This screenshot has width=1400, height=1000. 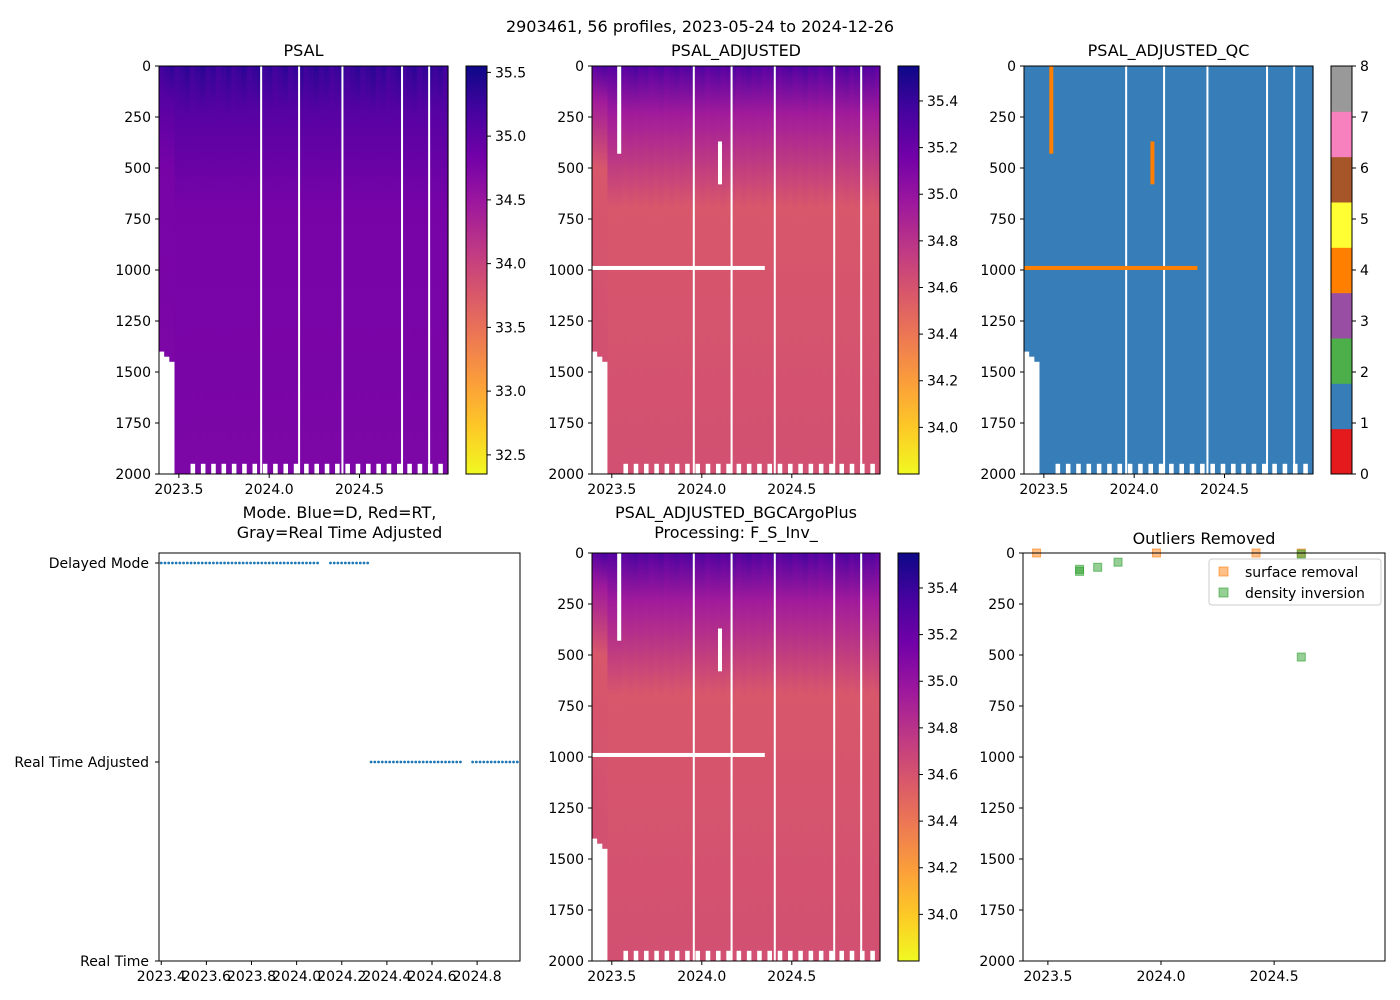 What do you see at coordinates (908, 270) in the screenshot?
I see `colorbar-frame` at bounding box center [908, 270].